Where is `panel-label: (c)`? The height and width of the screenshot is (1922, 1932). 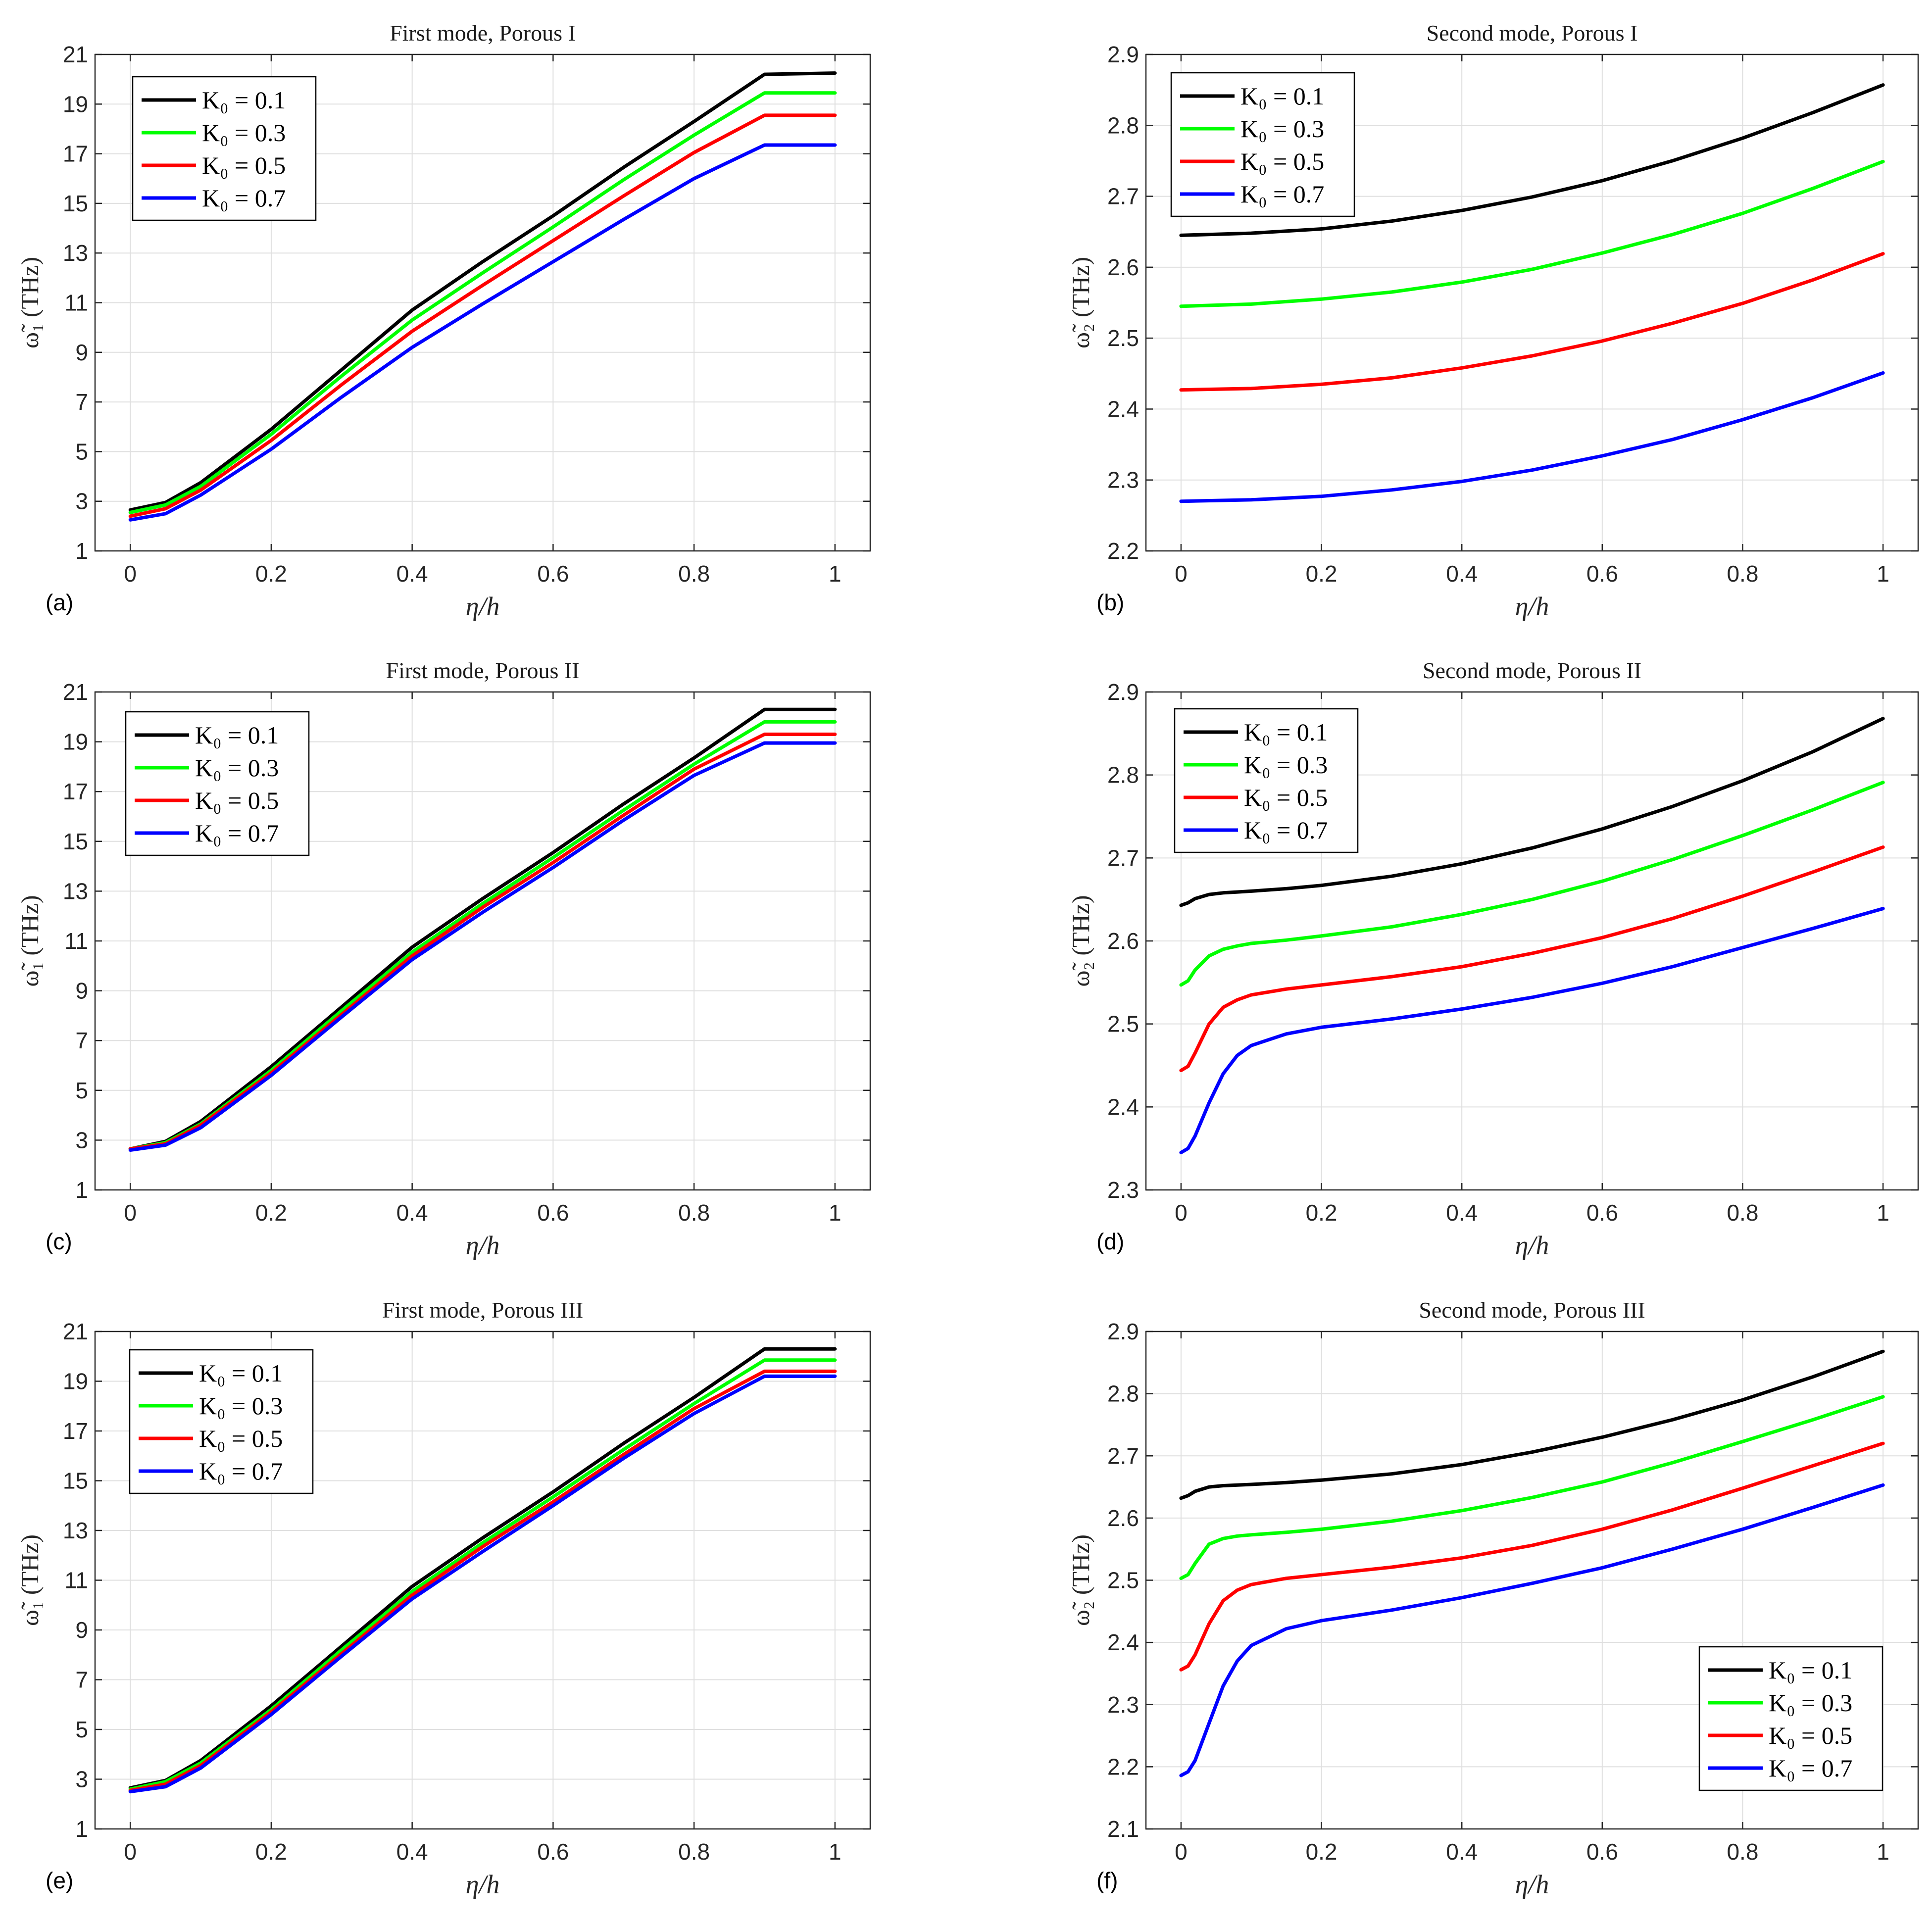
panel-label: (c) is located at coordinates (59, 1241).